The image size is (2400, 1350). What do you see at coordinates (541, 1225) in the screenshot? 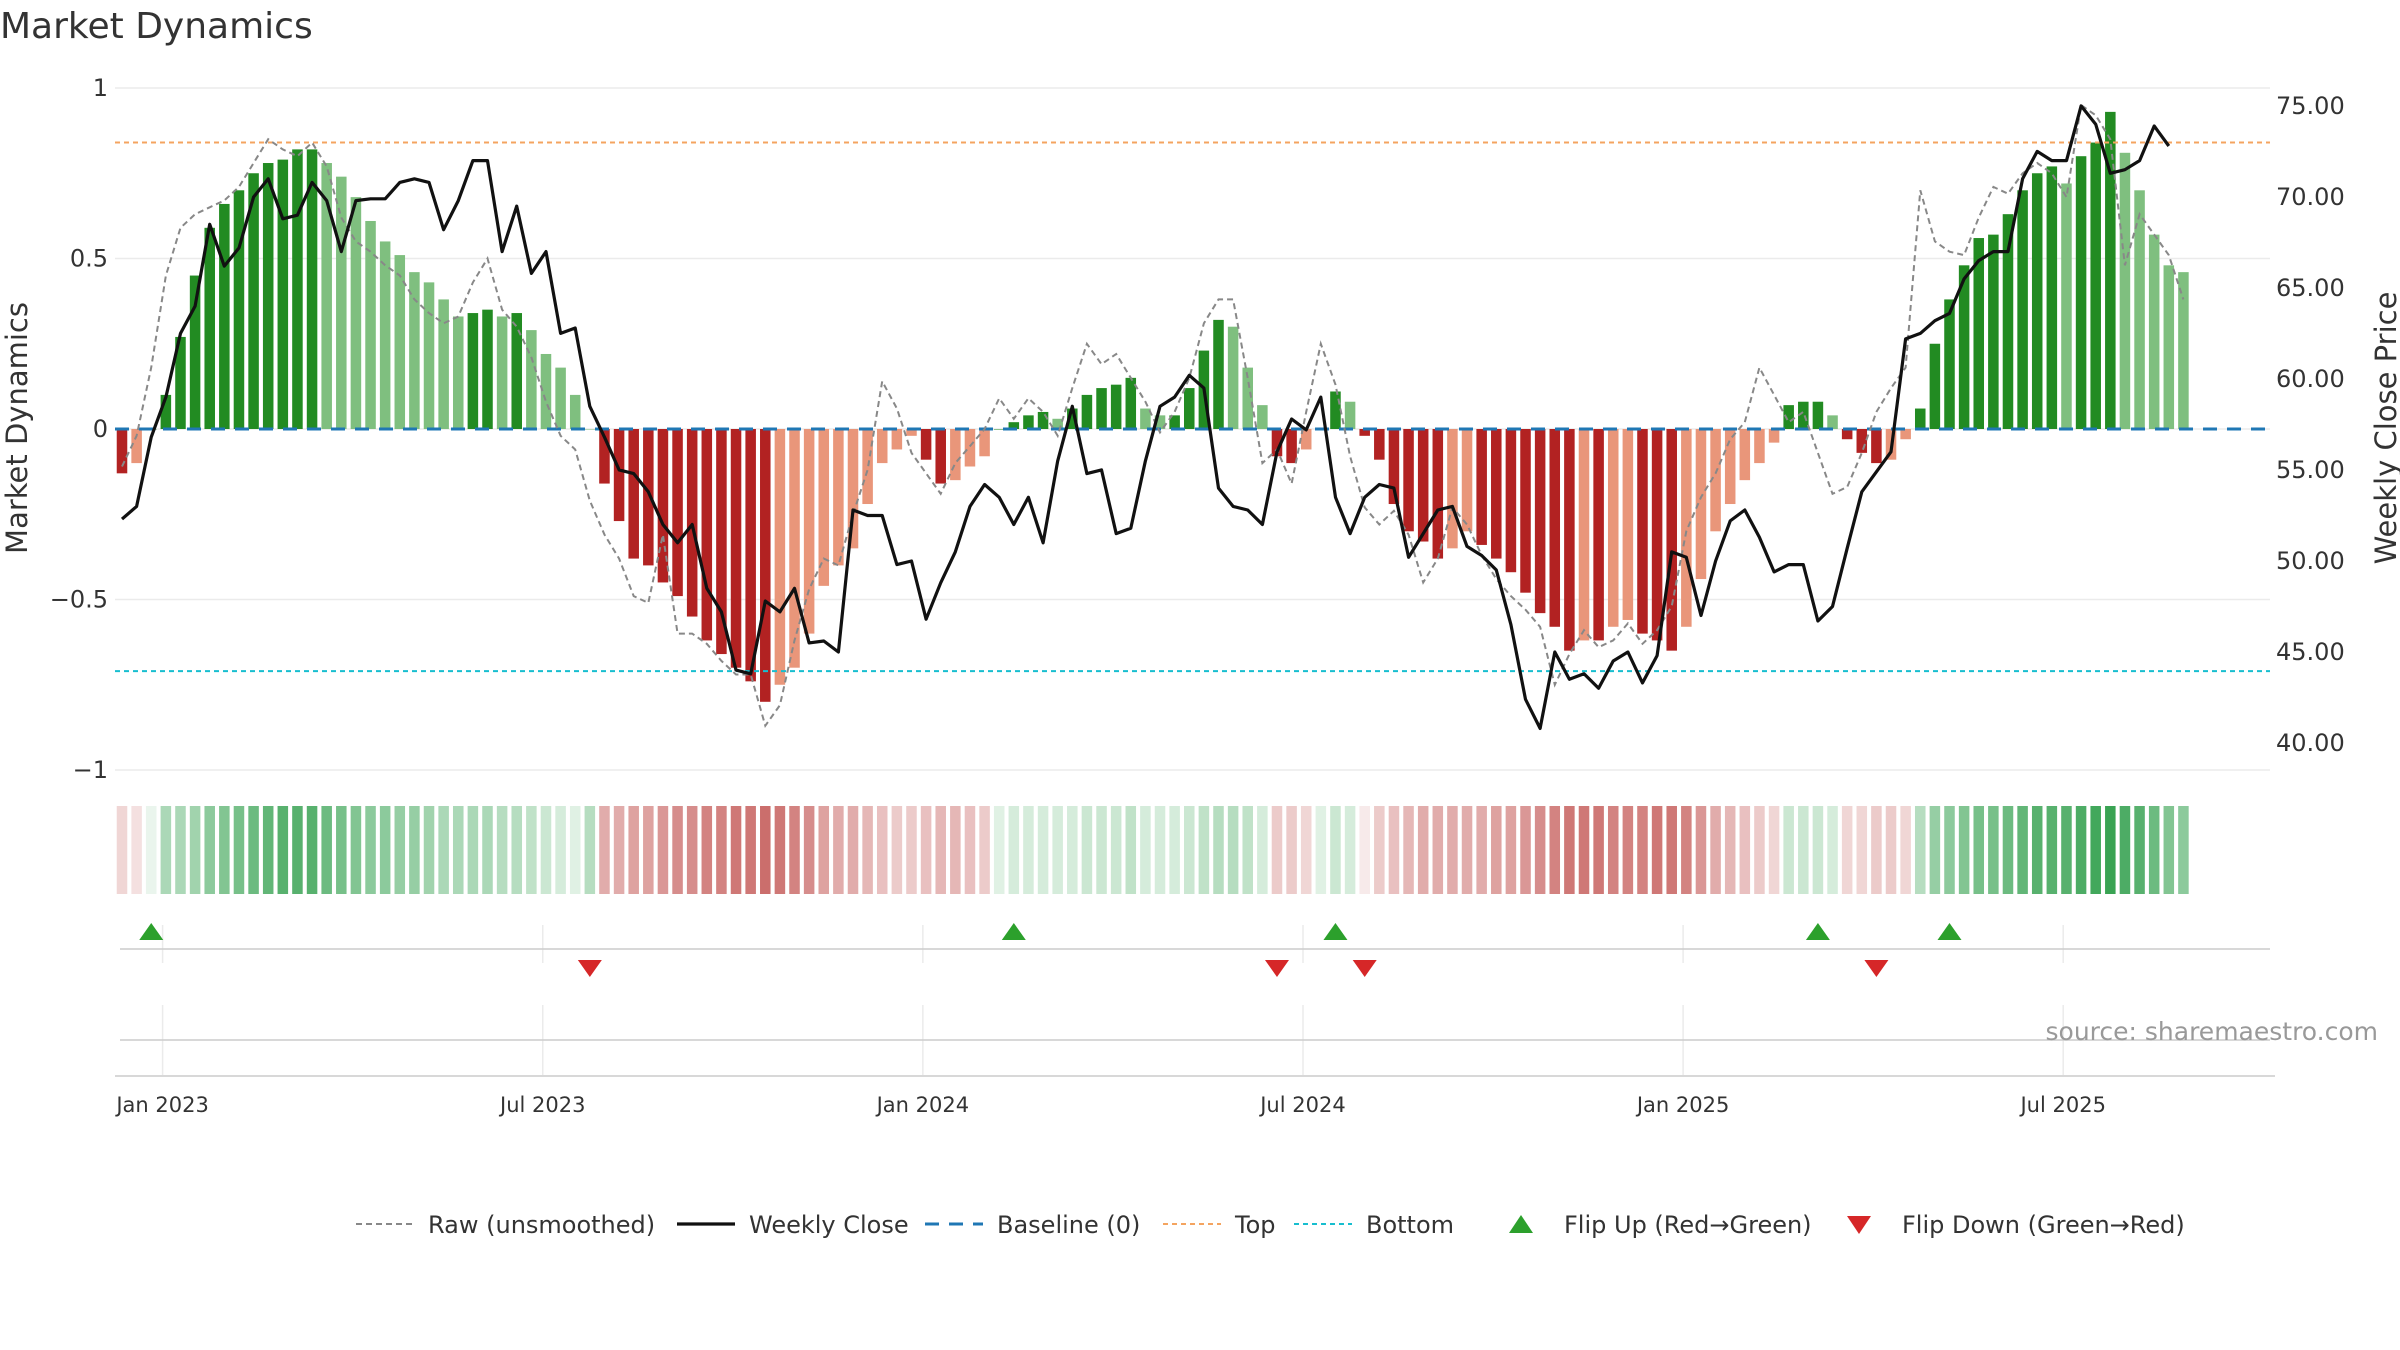
I see `legend-label: Raw (unsmoothed)` at bounding box center [541, 1225].